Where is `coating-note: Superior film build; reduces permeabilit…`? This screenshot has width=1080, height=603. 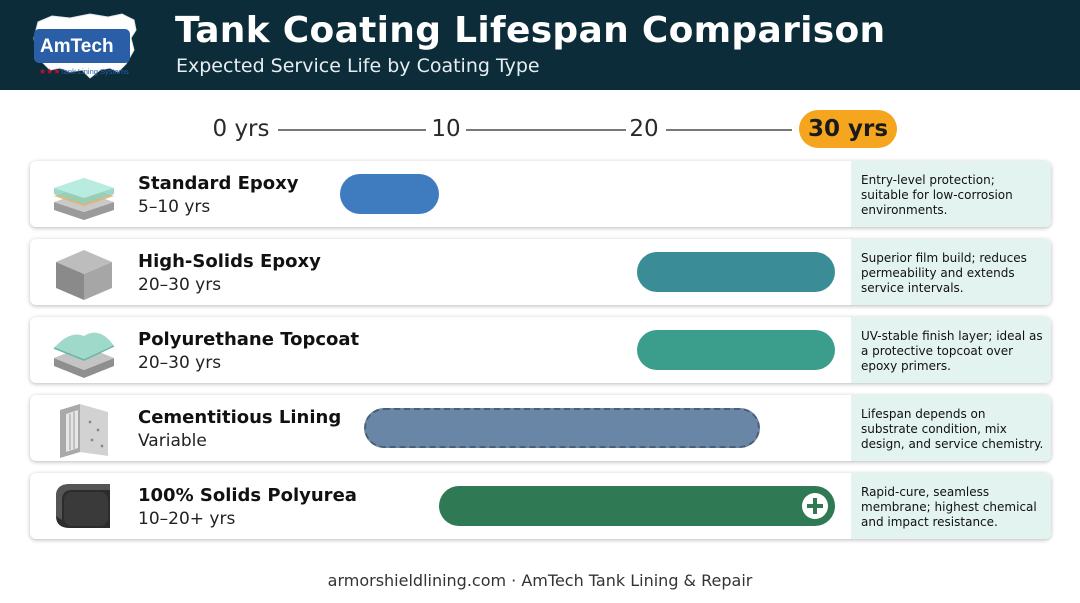
coating-note: Superior film build; reduces permeabilit… is located at coordinates (951, 272).